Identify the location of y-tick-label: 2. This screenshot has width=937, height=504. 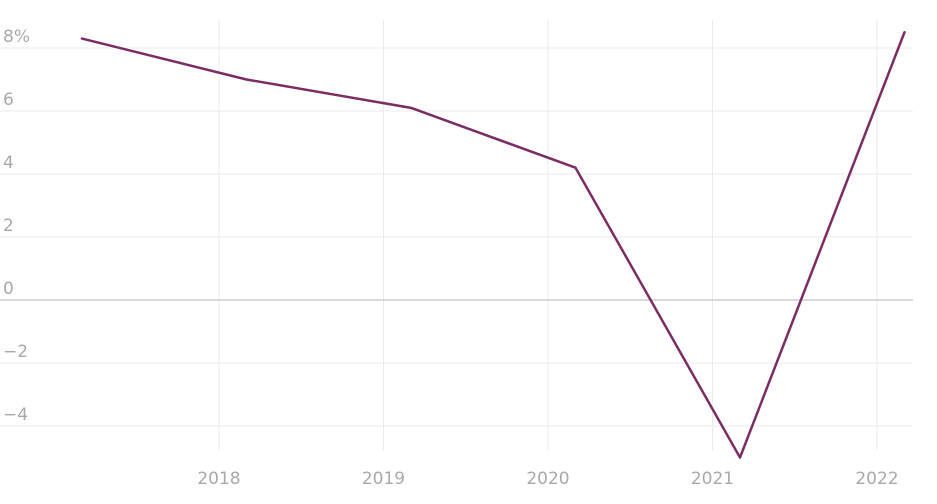
(8, 226).